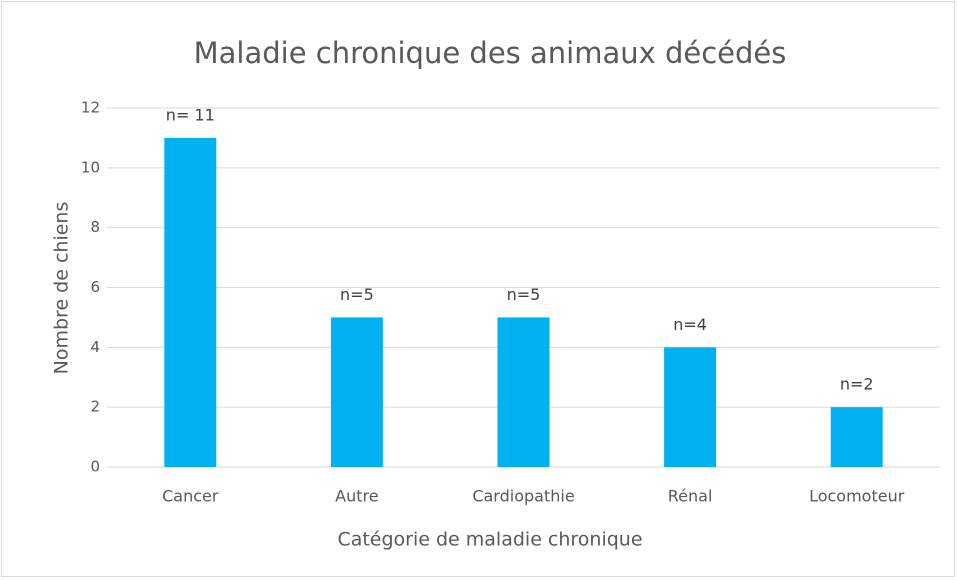 The height and width of the screenshot is (580, 958). I want to click on data-label: n= 11, so click(190, 114).